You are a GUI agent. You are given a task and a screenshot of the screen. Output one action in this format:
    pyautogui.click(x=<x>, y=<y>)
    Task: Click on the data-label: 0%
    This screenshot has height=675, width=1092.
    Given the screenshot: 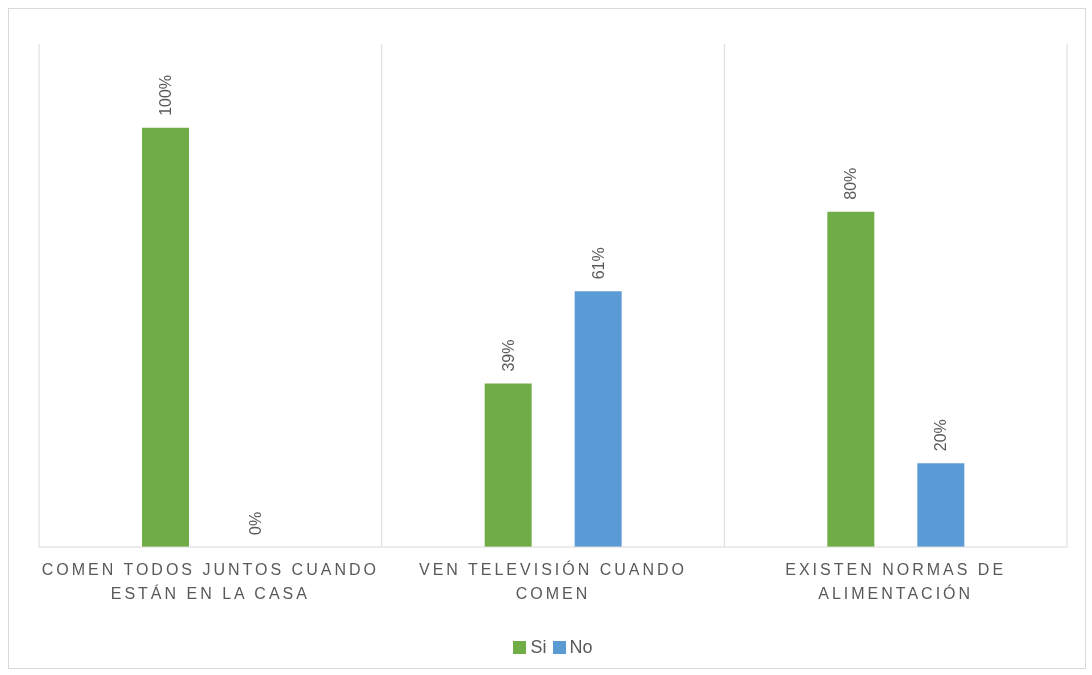 What is the action you would take?
    pyautogui.click(x=255, y=523)
    